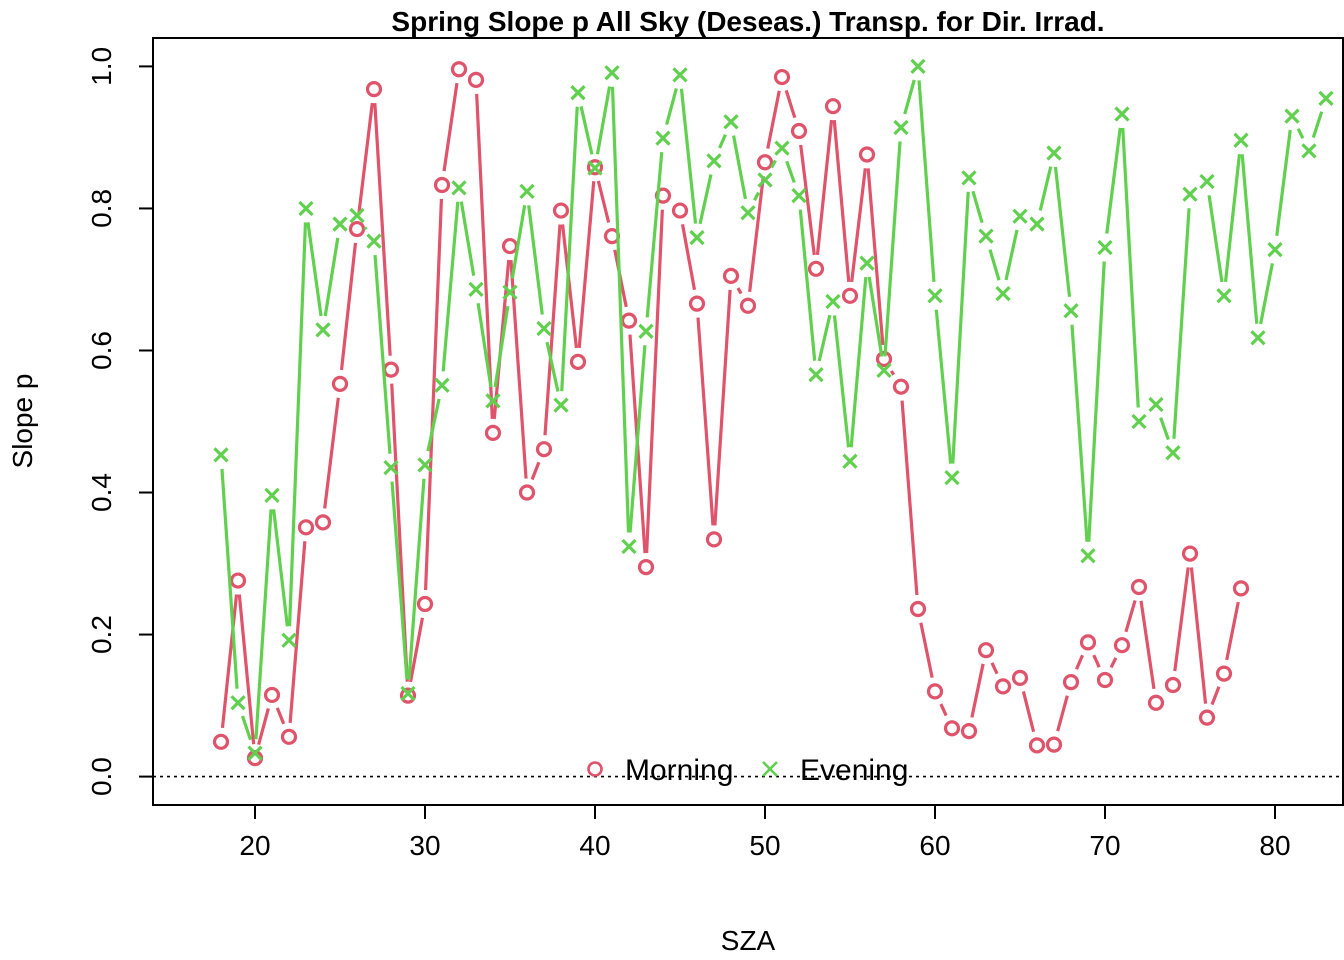 This screenshot has width=1344, height=960. What do you see at coordinates (770, 769) in the screenshot?
I see `legend-marker-x` at bounding box center [770, 769].